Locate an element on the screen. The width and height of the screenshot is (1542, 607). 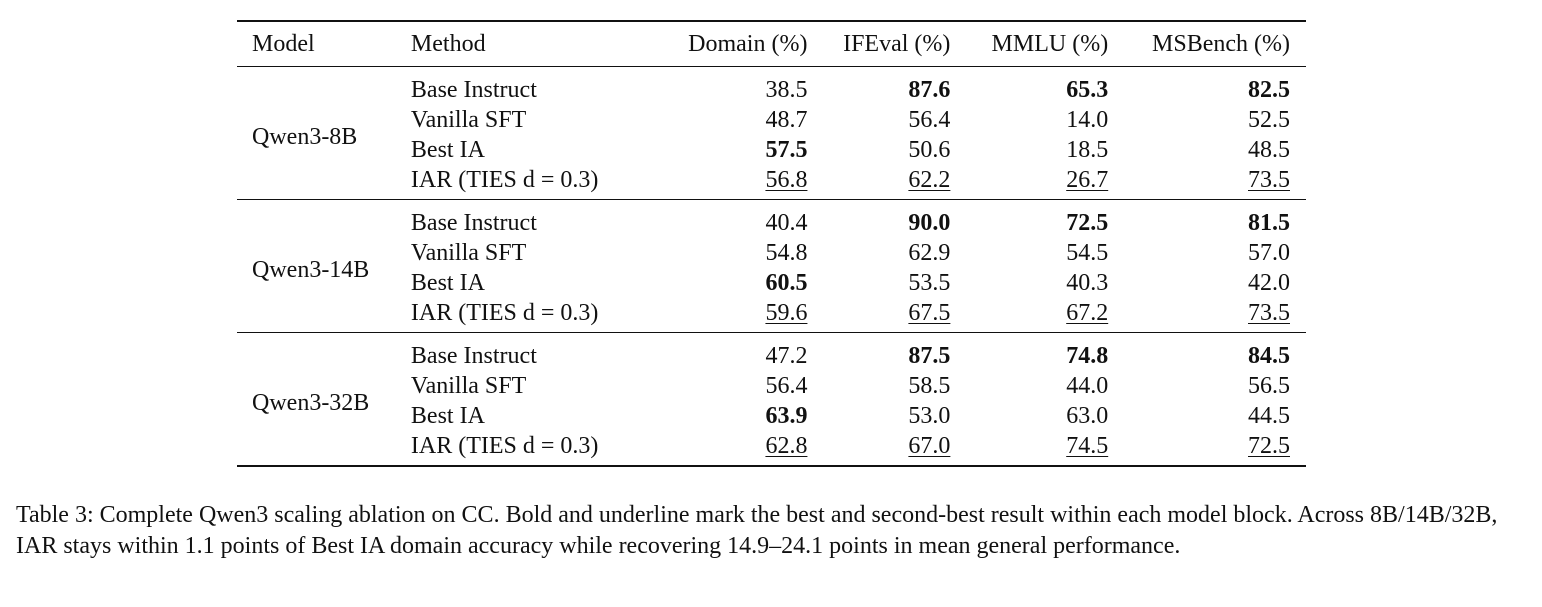
mmlu-cell: 65.3 is located at coordinates (1087, 90).